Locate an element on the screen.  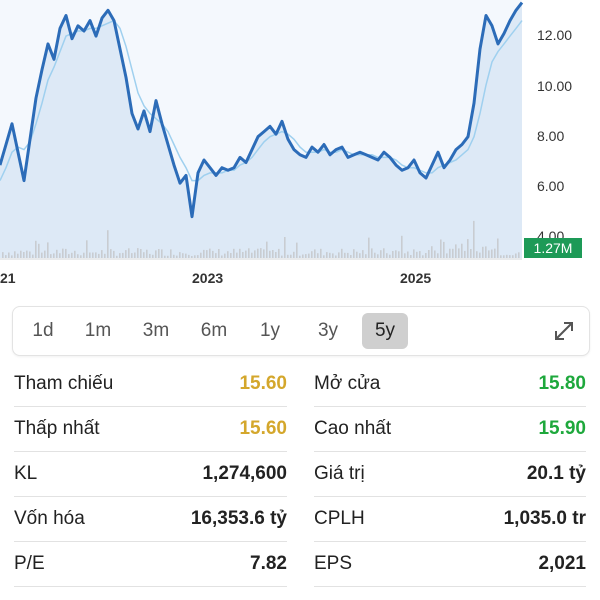
range-tab-1y: 1y is located at coordinates (270, 330).